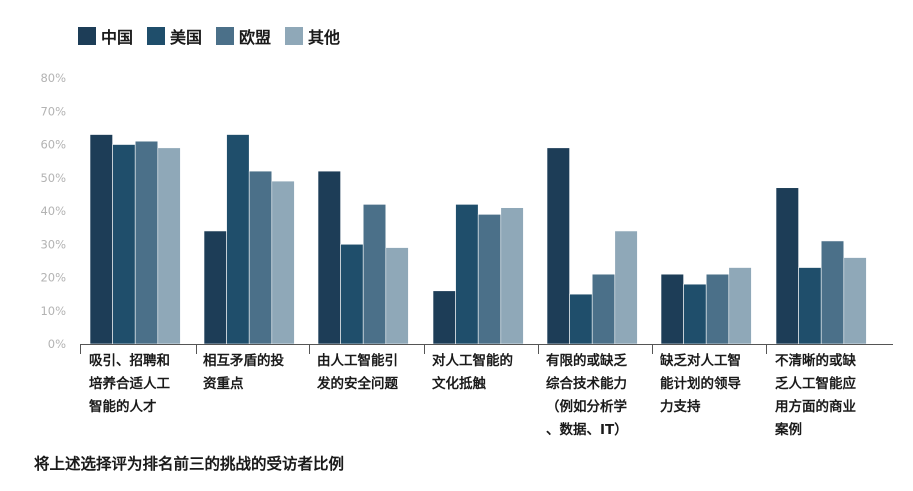 This screenshot has width=913, height=491. Describe the element at coordinates (243, 372) in the screenshot. I see `x-tick-label: 相互矛盾的投 资重点` at that location.